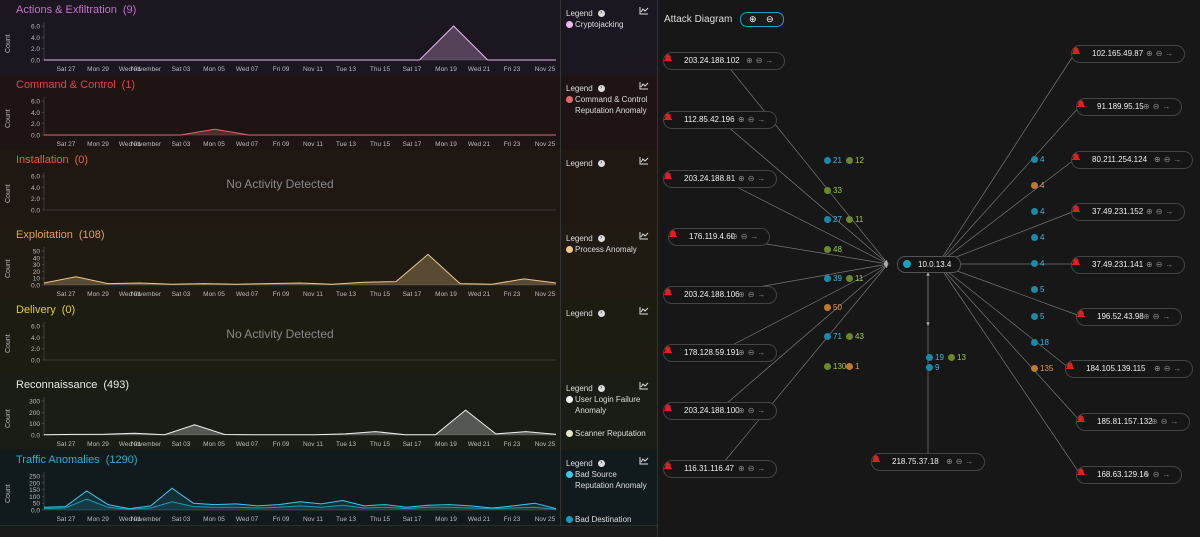  Describe the element at coordinates (610, 24) in the screenshot. I see `legend-item: Cryptojacking` at that location.